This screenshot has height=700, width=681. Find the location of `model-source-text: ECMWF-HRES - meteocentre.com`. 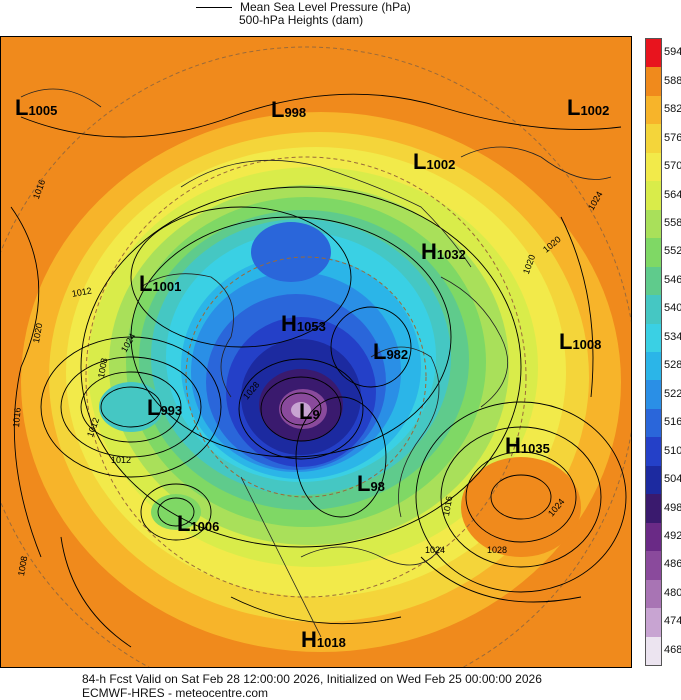

model-source-text: ECMWF-HRES - meteocentre.com is located at coordinates (175, 693).